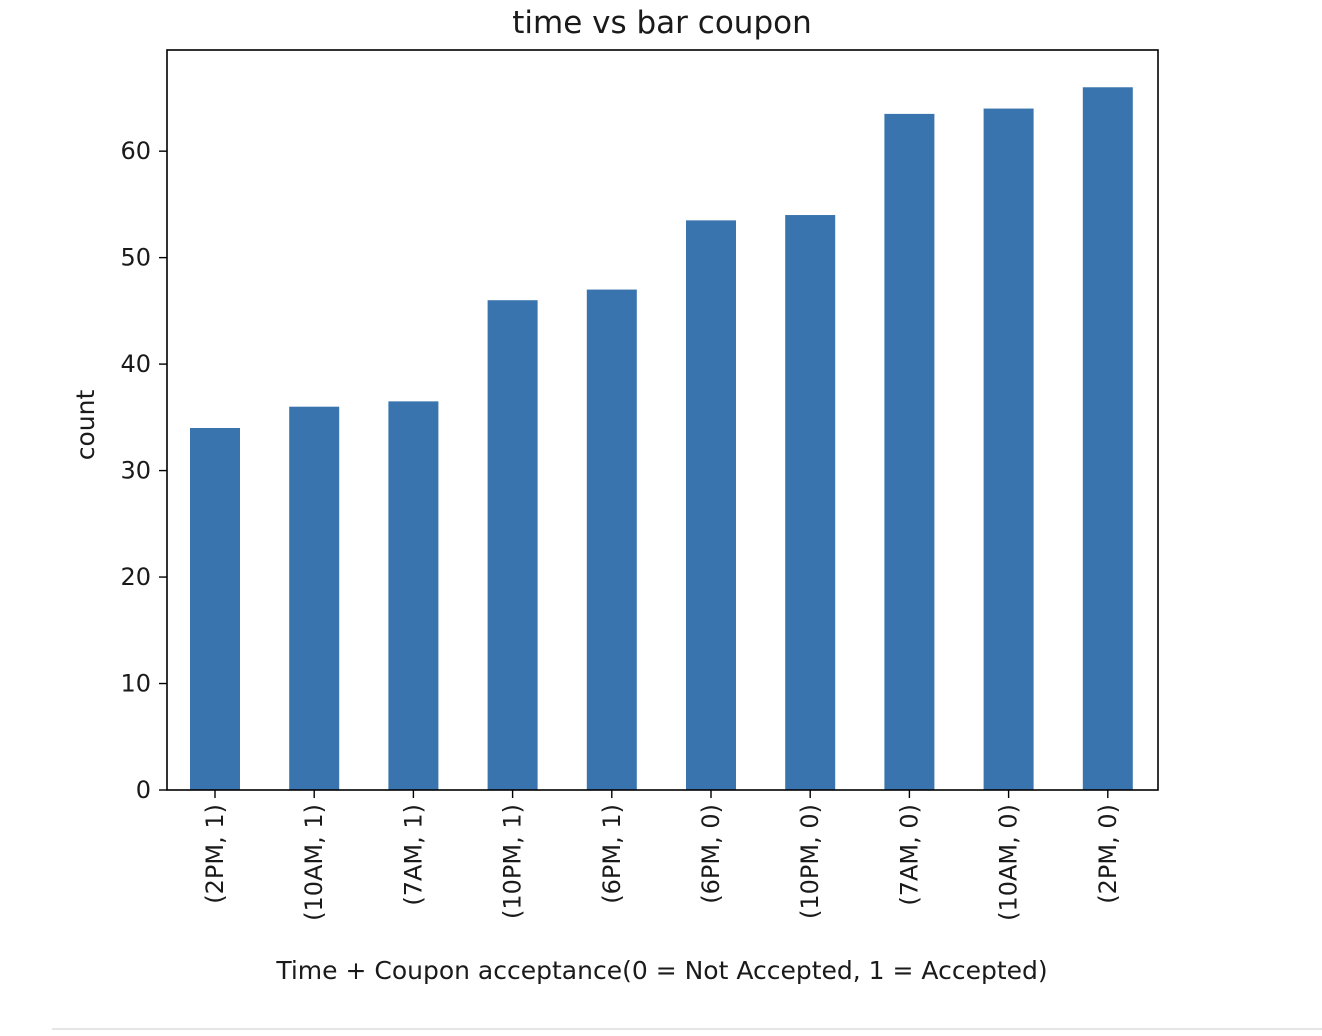 The width and height of the screenshot is (1322, 1036). Describe the element at coordinates (661, 23) in the screenshot. I see `chart-title: time vs bar coupon` at that location.